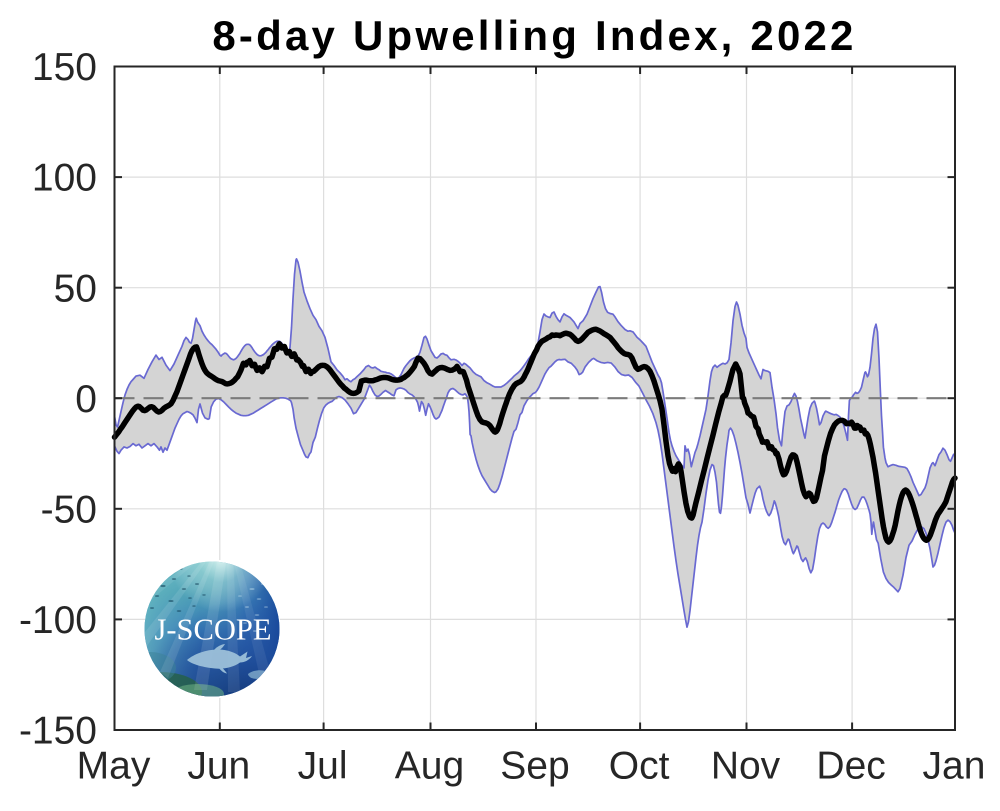  I want to click on svg-text: 50, so click(75, 288).